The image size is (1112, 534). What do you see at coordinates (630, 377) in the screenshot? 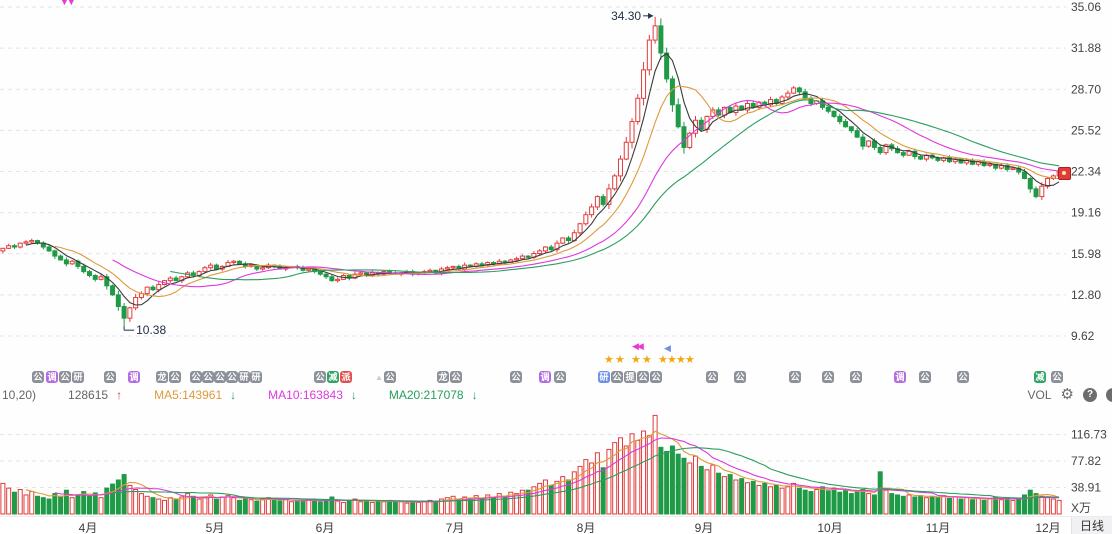
I see `event-badge: 提` at bounding box center [630, 377].